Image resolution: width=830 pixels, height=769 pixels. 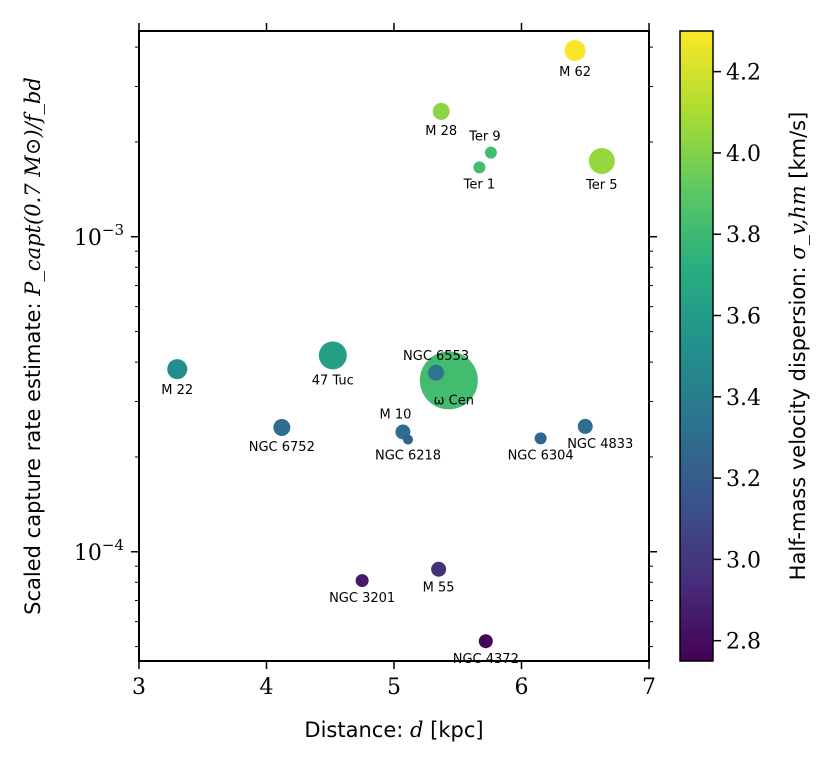 I want to click on point-label: ω Cen, so click(x=454, y=400).